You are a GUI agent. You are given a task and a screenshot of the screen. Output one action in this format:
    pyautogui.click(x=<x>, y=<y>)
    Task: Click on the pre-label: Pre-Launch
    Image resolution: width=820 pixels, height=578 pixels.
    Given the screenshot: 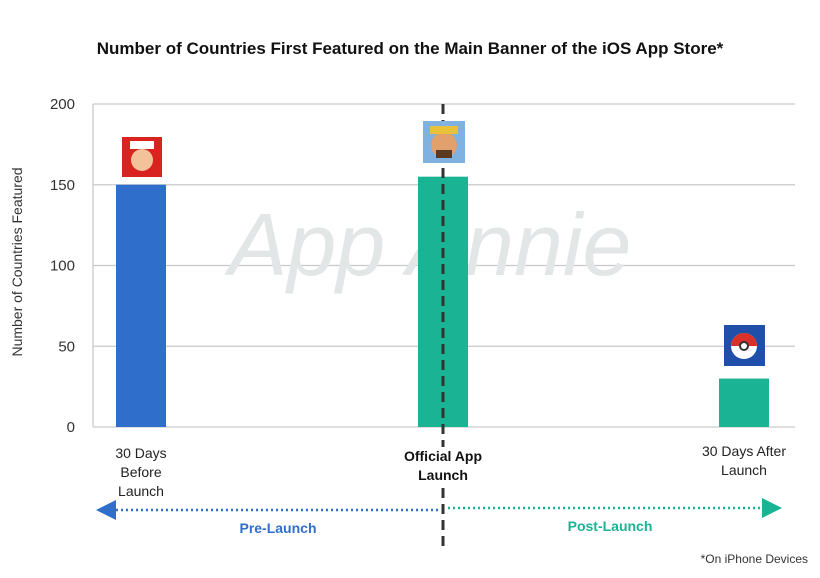 What is the action you would take?
    pyautogui.click(x=277, y=528)
    